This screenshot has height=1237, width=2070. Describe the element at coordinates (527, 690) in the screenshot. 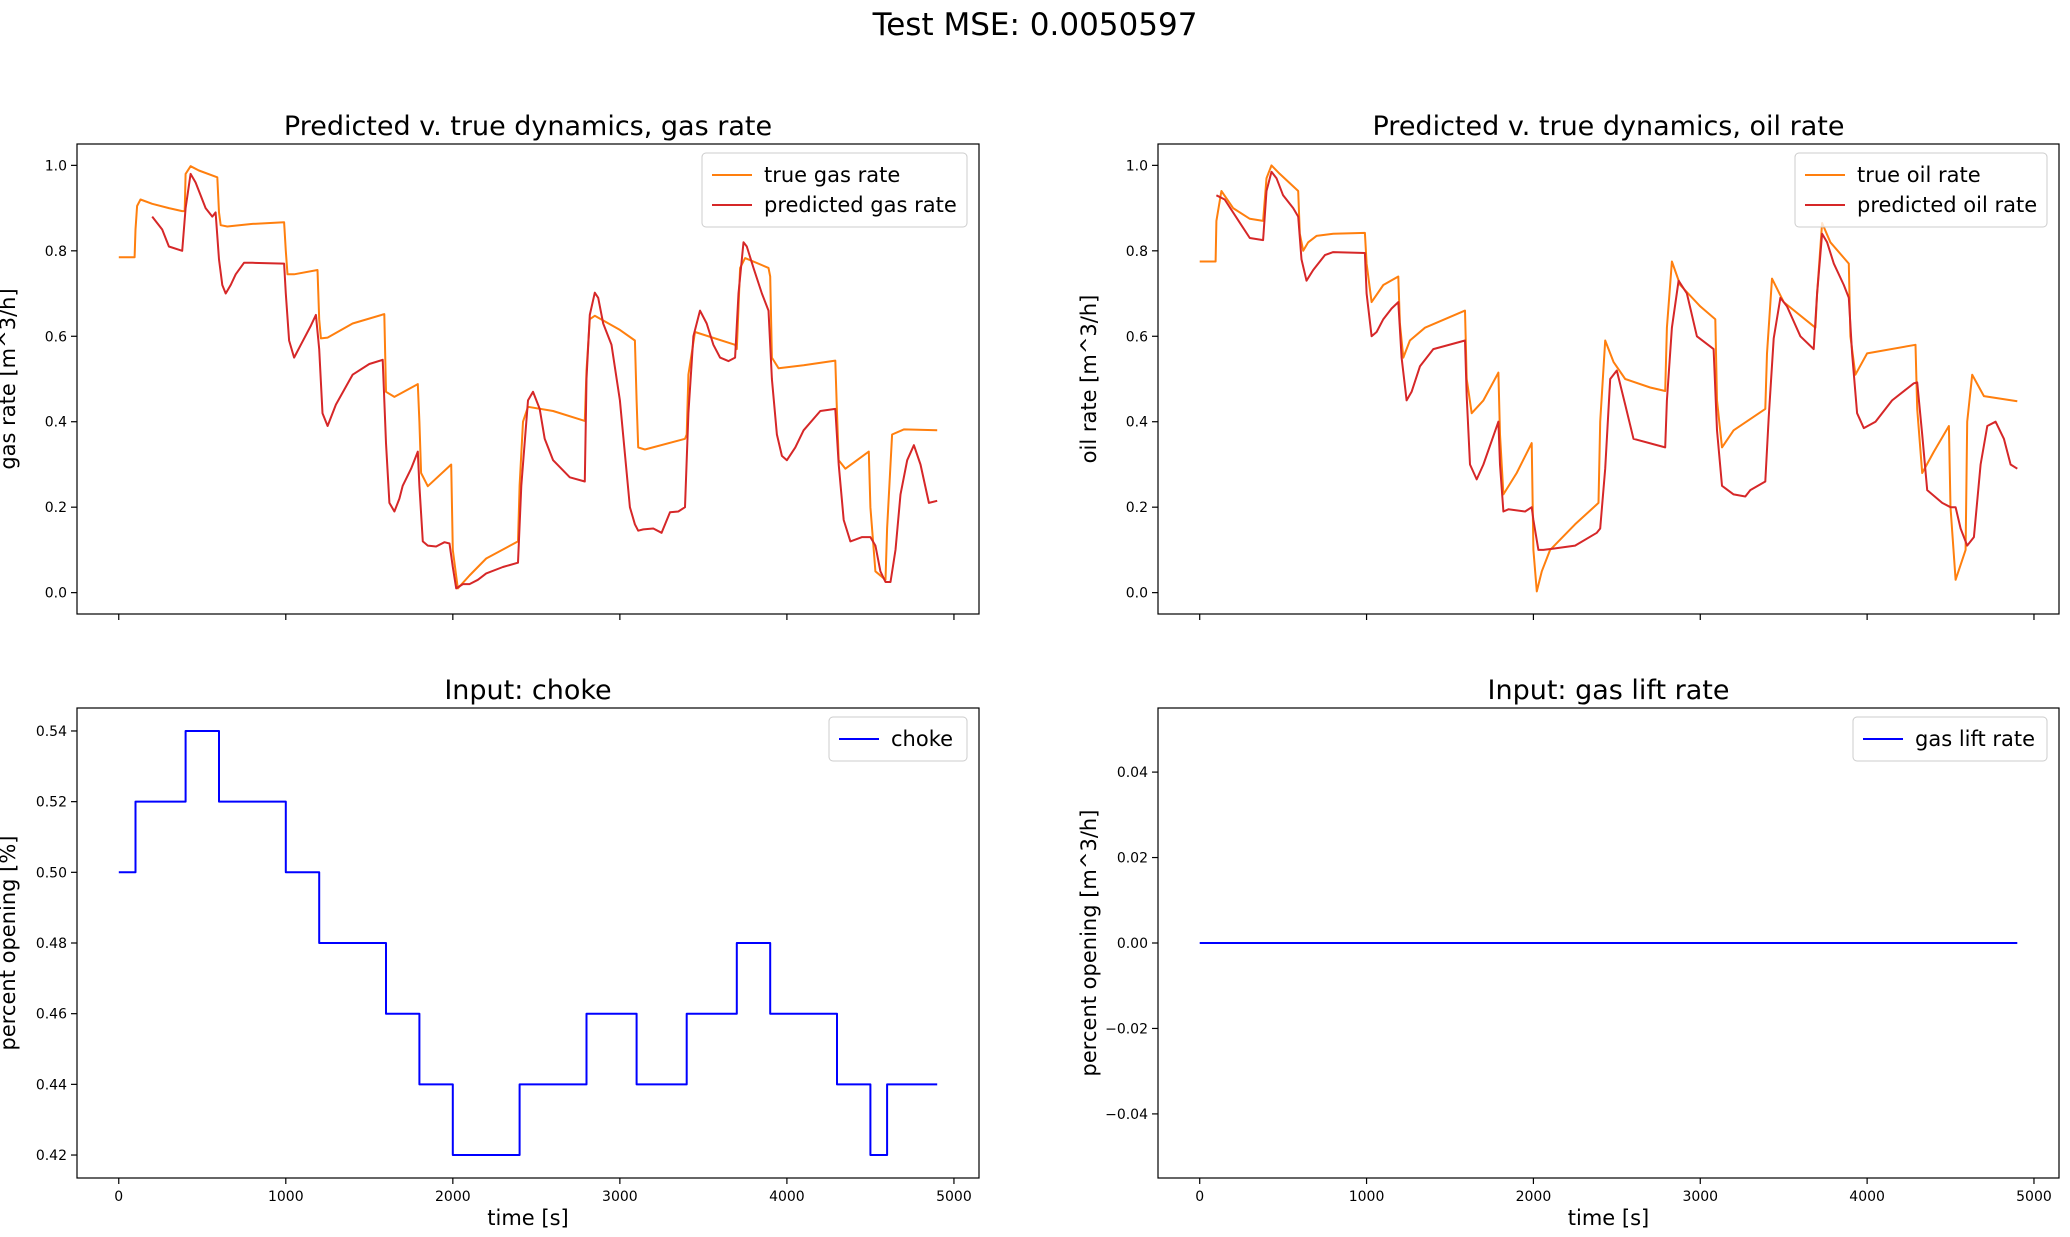

I see `axes-title: Input: choke` at that location.